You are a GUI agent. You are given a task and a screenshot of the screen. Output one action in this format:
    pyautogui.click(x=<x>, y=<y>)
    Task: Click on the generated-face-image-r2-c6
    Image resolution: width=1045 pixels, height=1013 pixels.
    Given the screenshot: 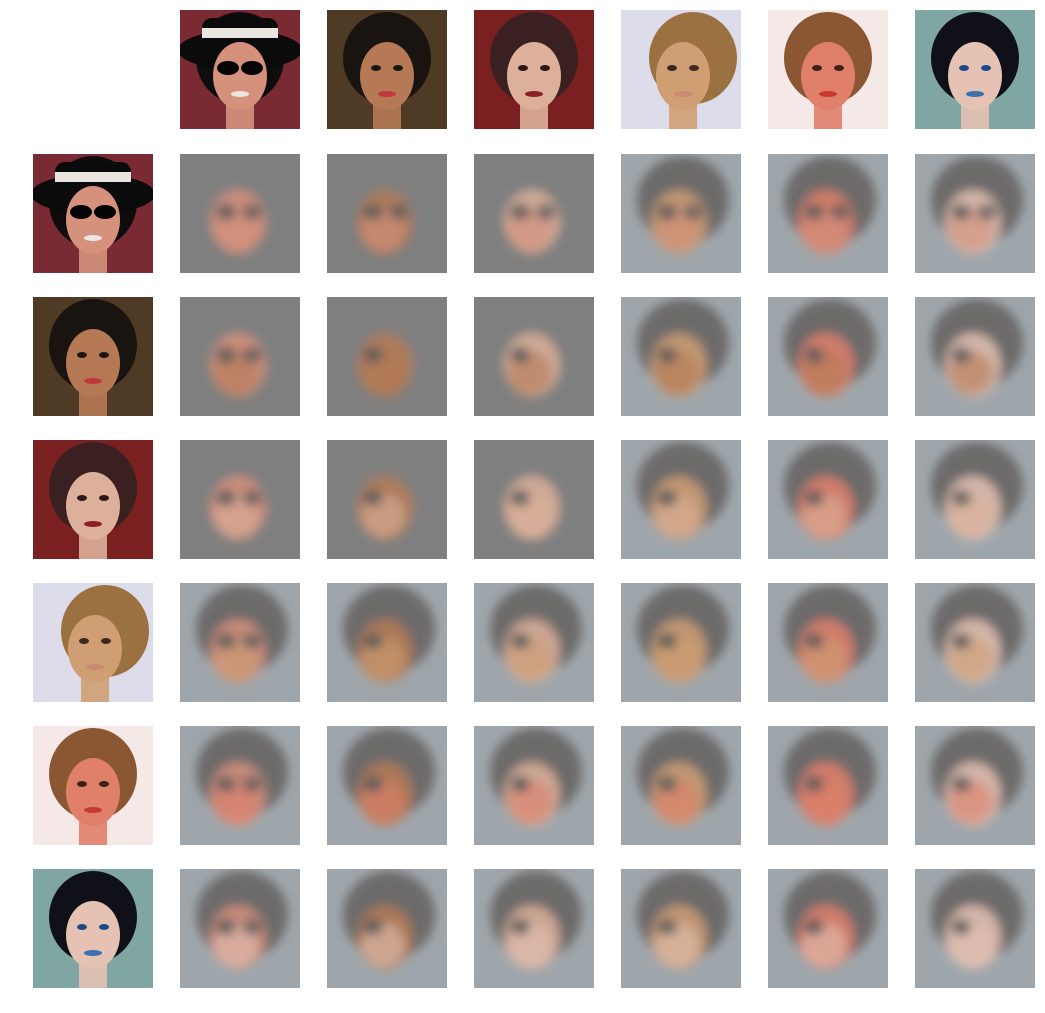 What is the action you would take?
    pyautogui.click(x=975, y=356)
    